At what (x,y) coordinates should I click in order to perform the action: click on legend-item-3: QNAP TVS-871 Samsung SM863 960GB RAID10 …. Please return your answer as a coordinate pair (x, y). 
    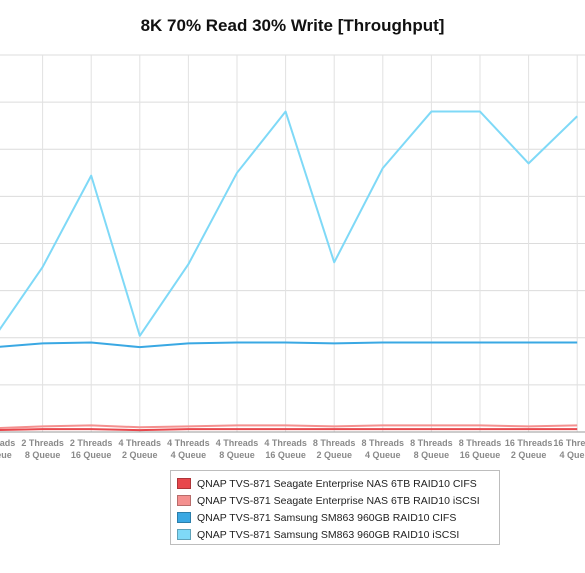
    Looking at the image, I should click on (335, 517).